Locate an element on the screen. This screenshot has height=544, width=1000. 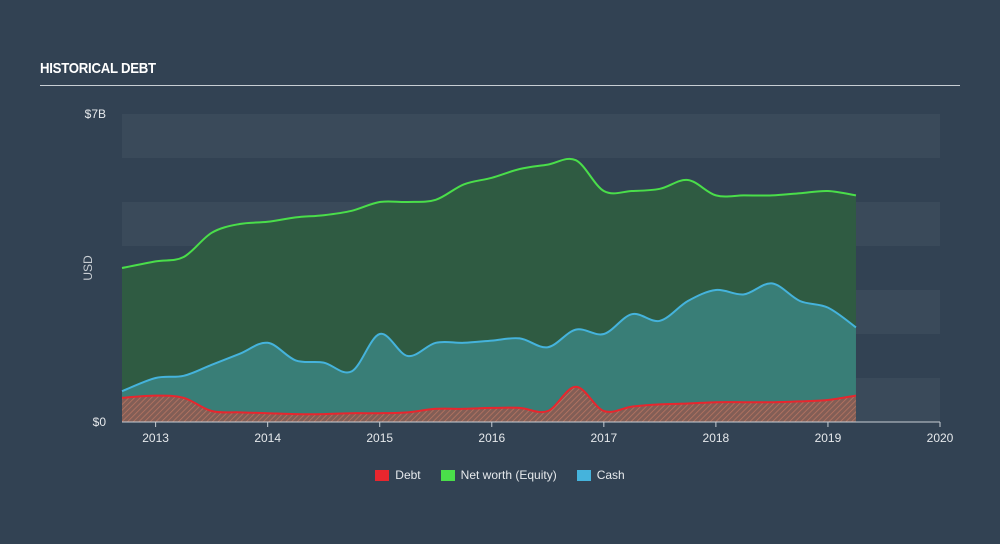
legend: Debt Net worth (Equity) Cash is located at coordinates (500, 475).